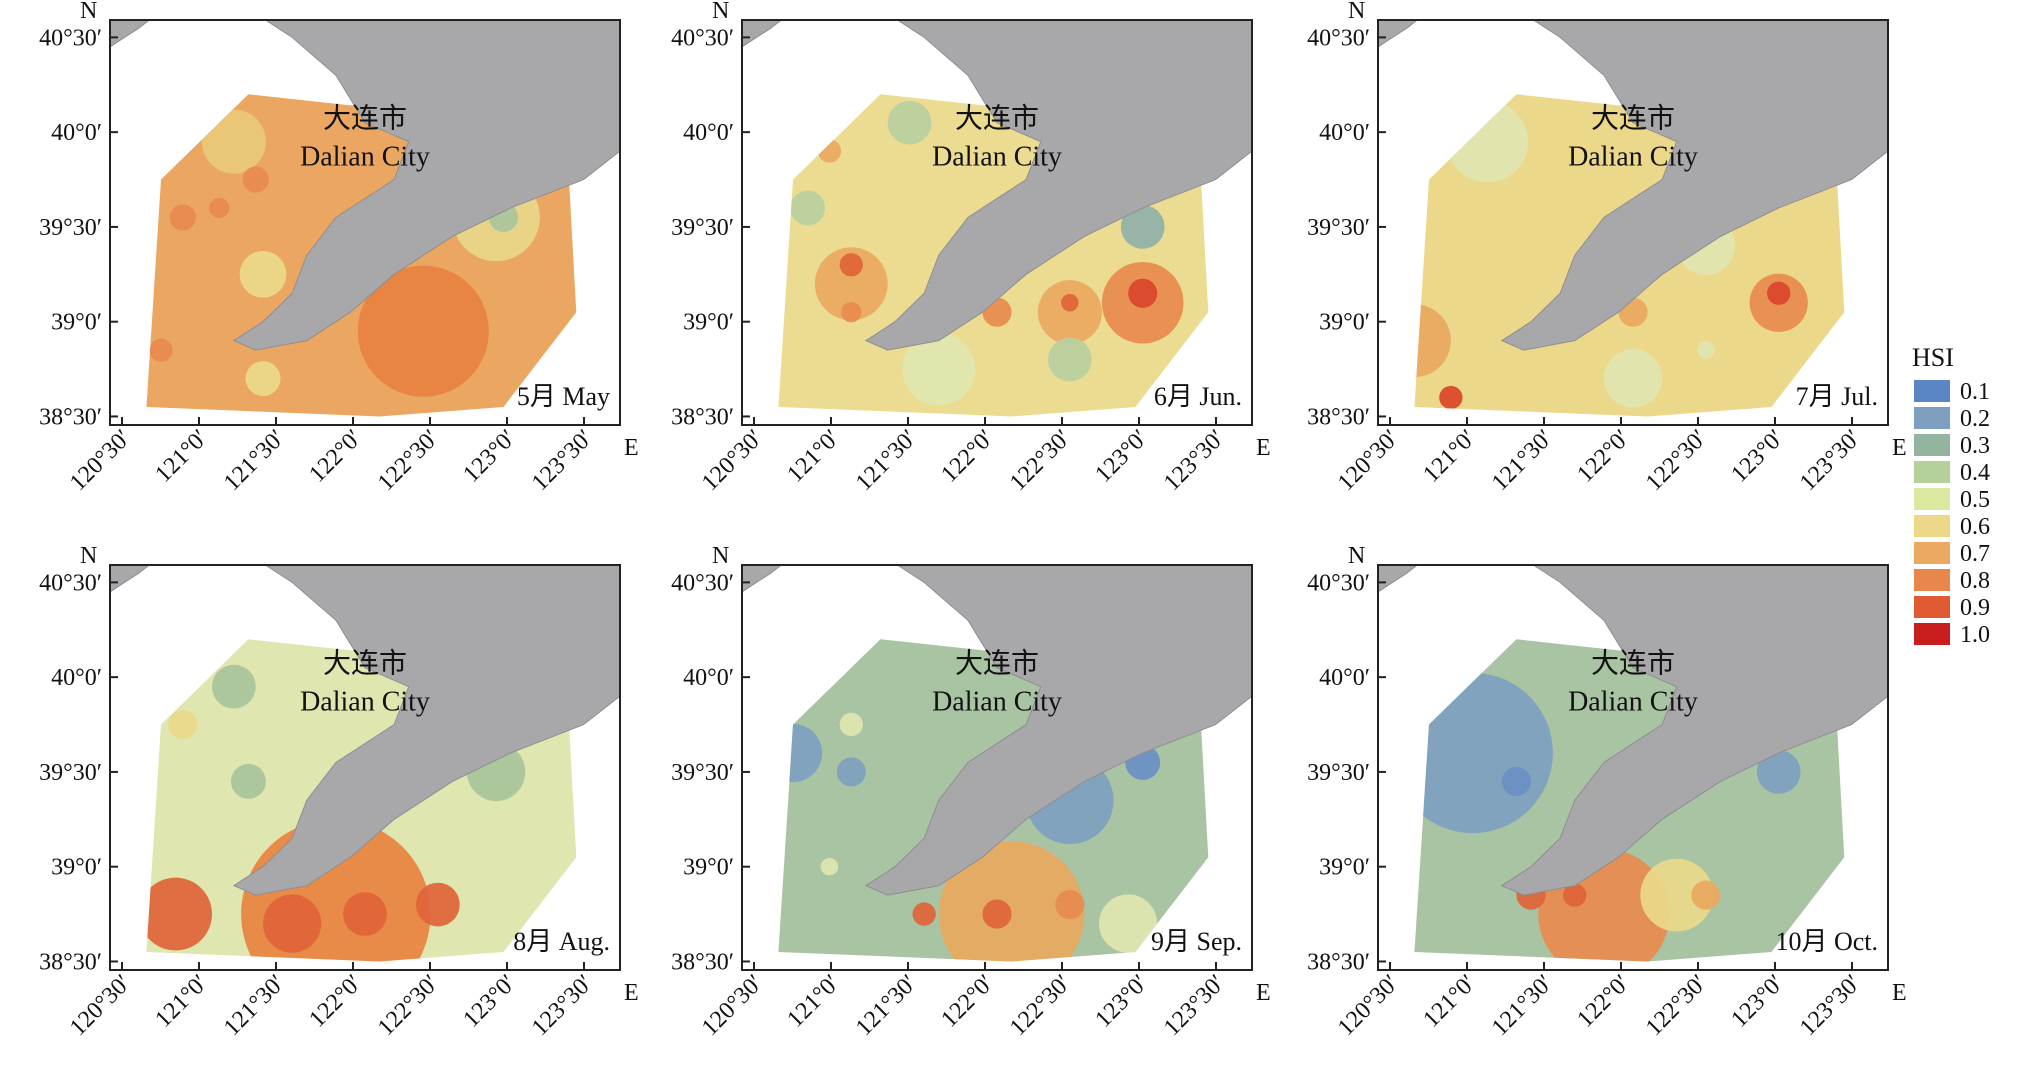 This screenshot has width=2022, height=1070. Describe the element at coordinates (1952, 513) in the screenshot. I see `legend-items: 0.10.20.30.40.50.60.70.80.91.0` at that location.